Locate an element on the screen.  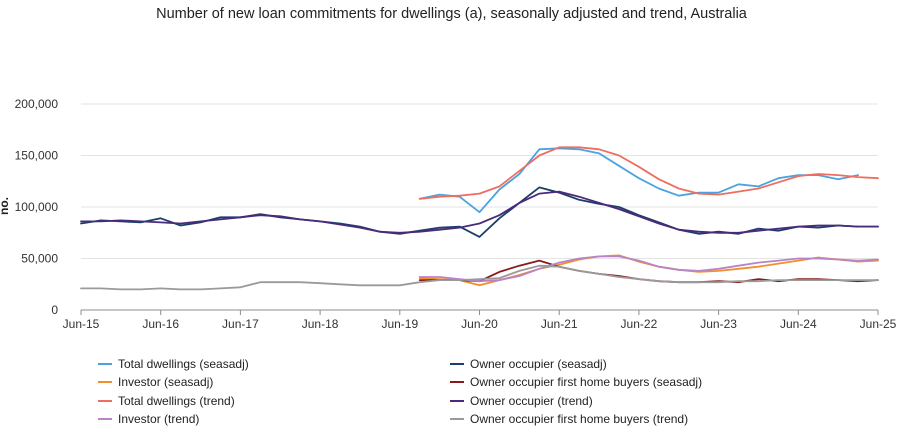
y-tick-label: 200,000 is located at coordinates (37, 104).